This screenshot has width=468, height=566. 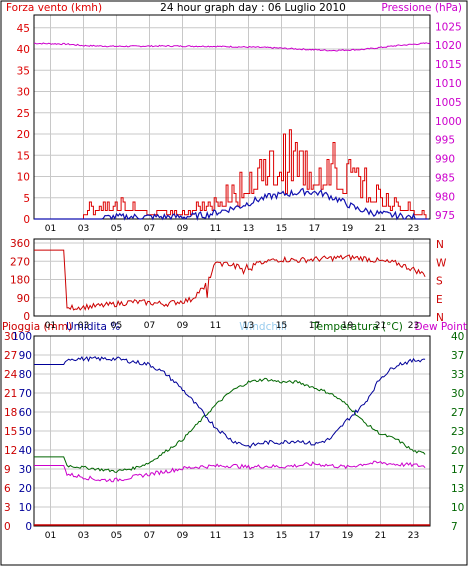 I want to click on p3-y-right-tick: 7, so click(x=454, y=527).